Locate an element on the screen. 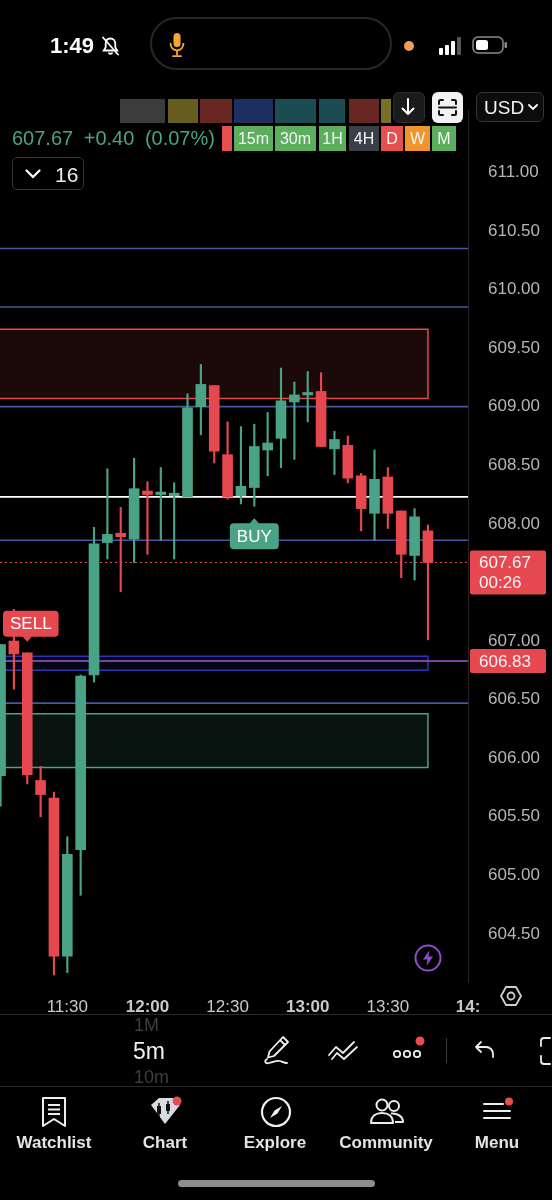 This screenshot has width=552, height=1200. timeframe-button: 30m is located at coordinates (295, 138).